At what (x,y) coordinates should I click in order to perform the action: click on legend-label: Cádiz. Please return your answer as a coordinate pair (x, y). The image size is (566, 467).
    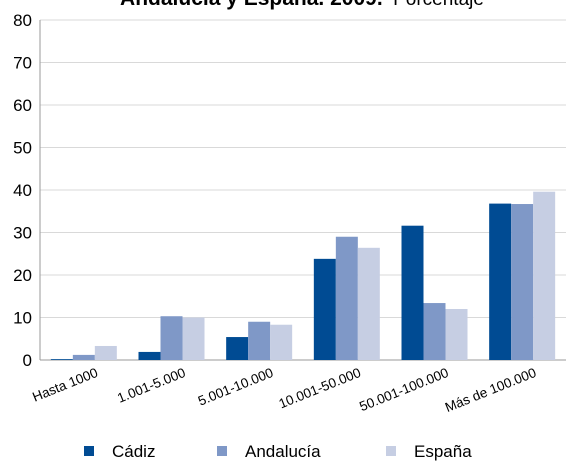
    Looking at the image, I should click on (133, 451).